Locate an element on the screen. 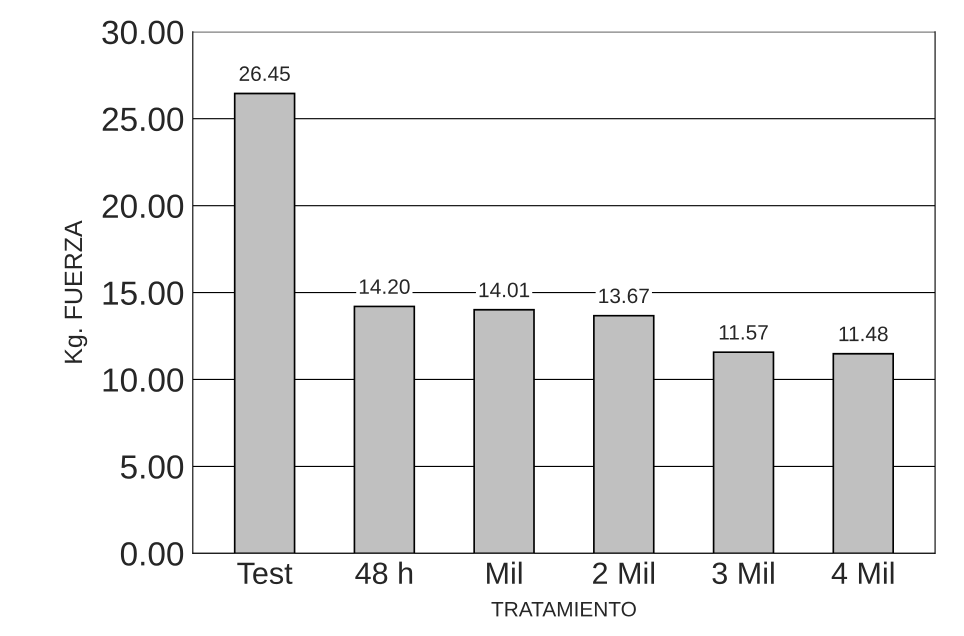  data-label: 26.45 is located at coordinates (265, 74).